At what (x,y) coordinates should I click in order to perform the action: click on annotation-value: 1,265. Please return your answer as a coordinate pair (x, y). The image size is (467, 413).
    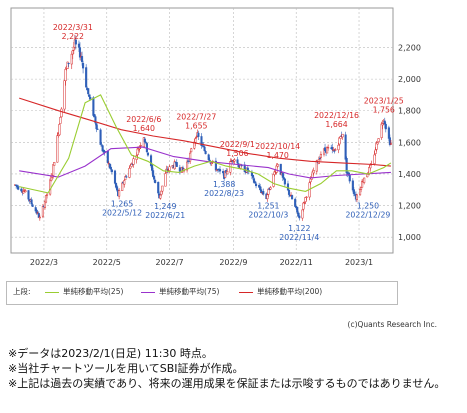
    Looking at the image, I should click on (122, 203).